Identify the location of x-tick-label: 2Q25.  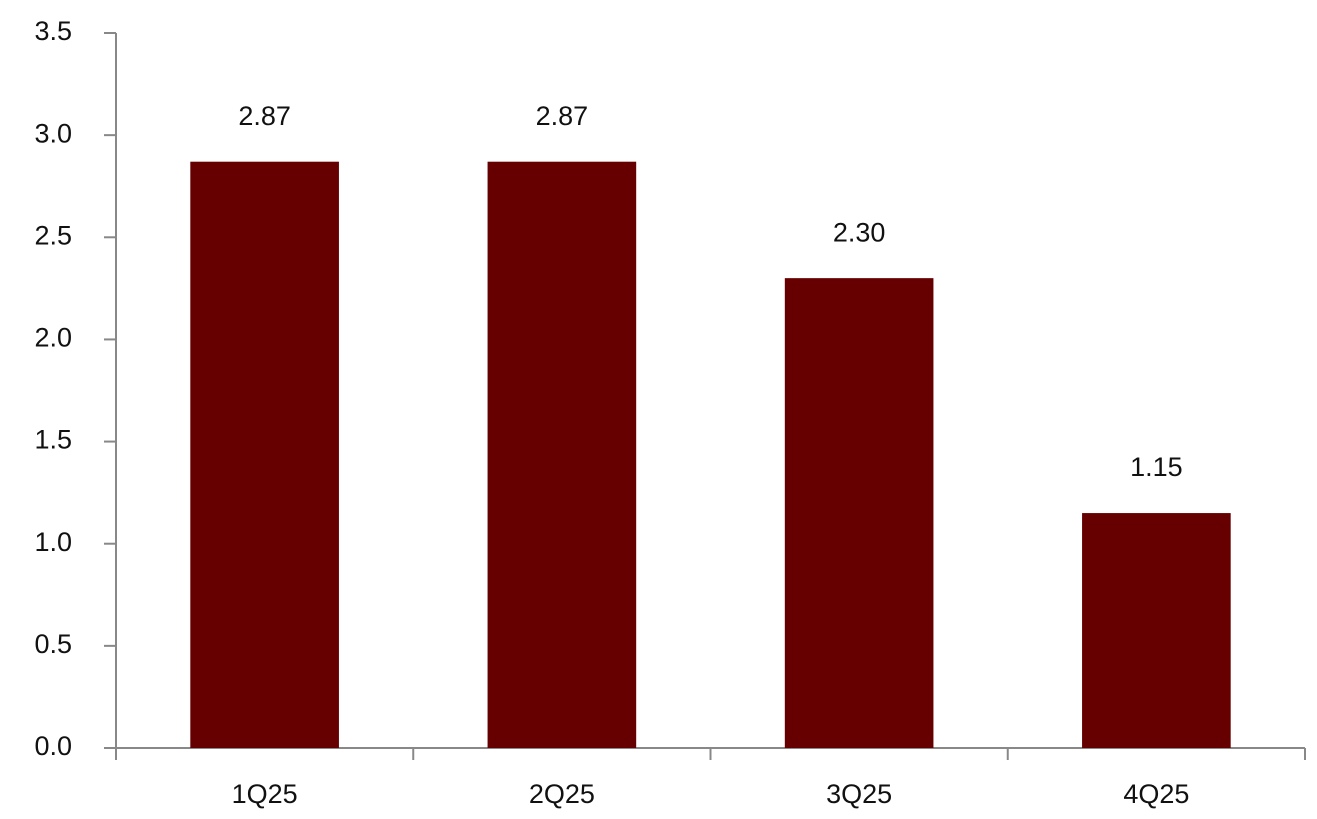
(562, 794).